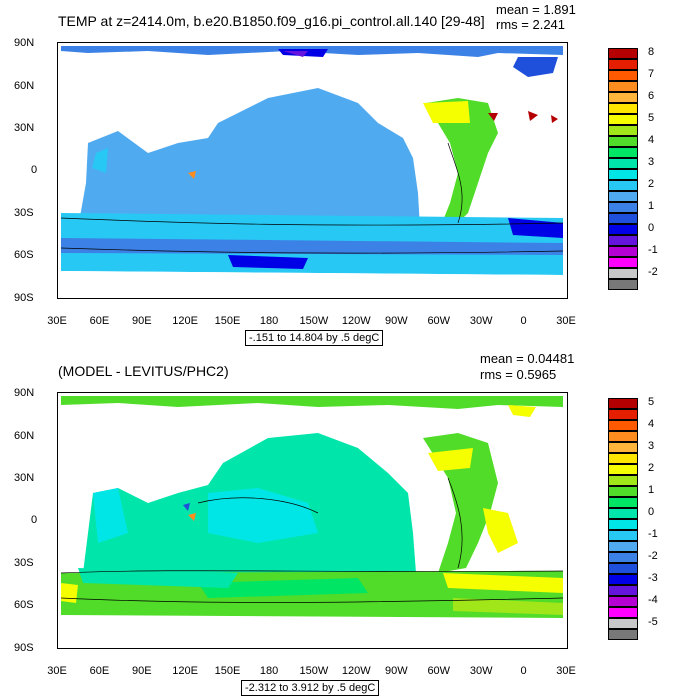 The width and height of the screenshot is (700, 700). I want to click on panel-1-colorbar-label: -1, so click(653, 250).